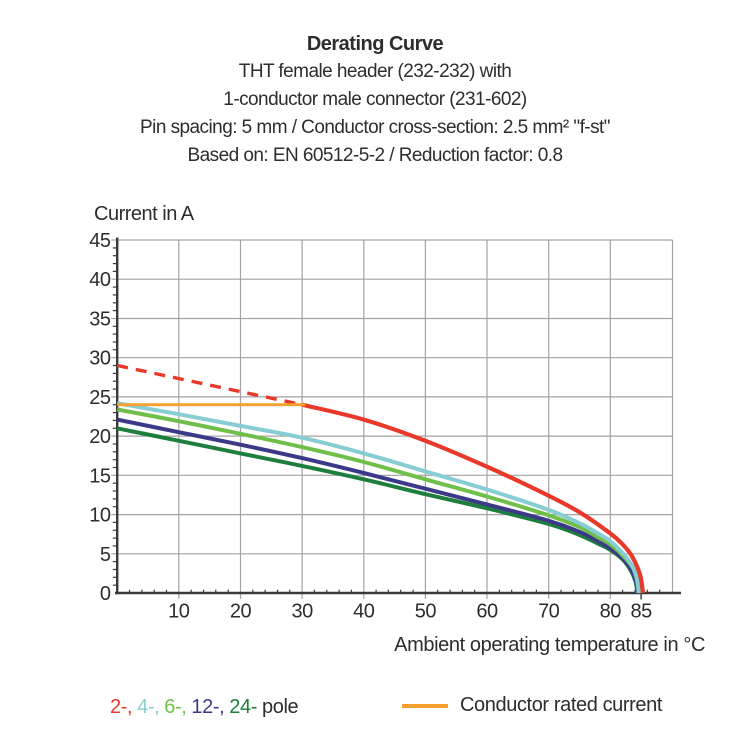  What do you see at coordinates (375, 44) in the screenshot?
I see `chart-title: Derating Curve` at bounding box center [375, 44].